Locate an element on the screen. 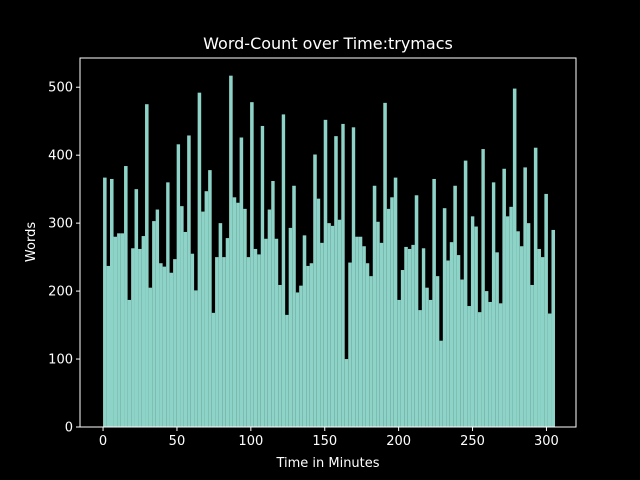 The height and width of the screenshot is (480, 640). x-tick-label: 100 is located at coordinates (250, 441).